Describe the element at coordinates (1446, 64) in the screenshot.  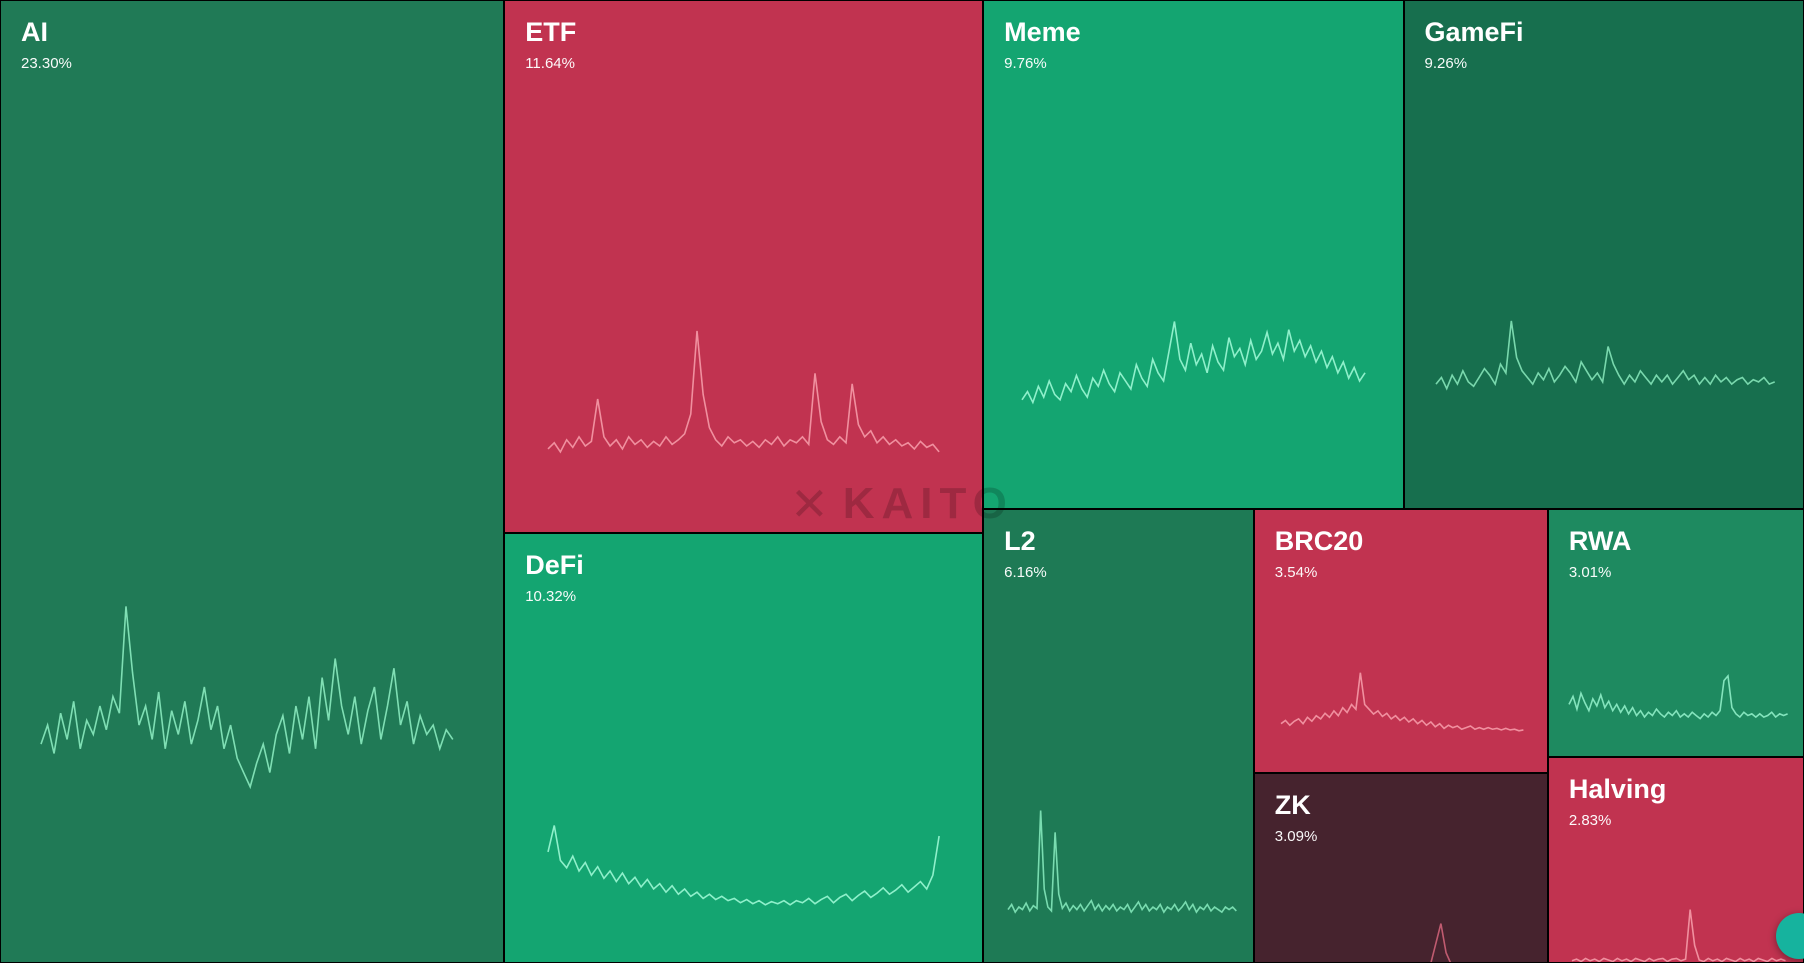
I see `tile-percentage: 9.26%` at that location.